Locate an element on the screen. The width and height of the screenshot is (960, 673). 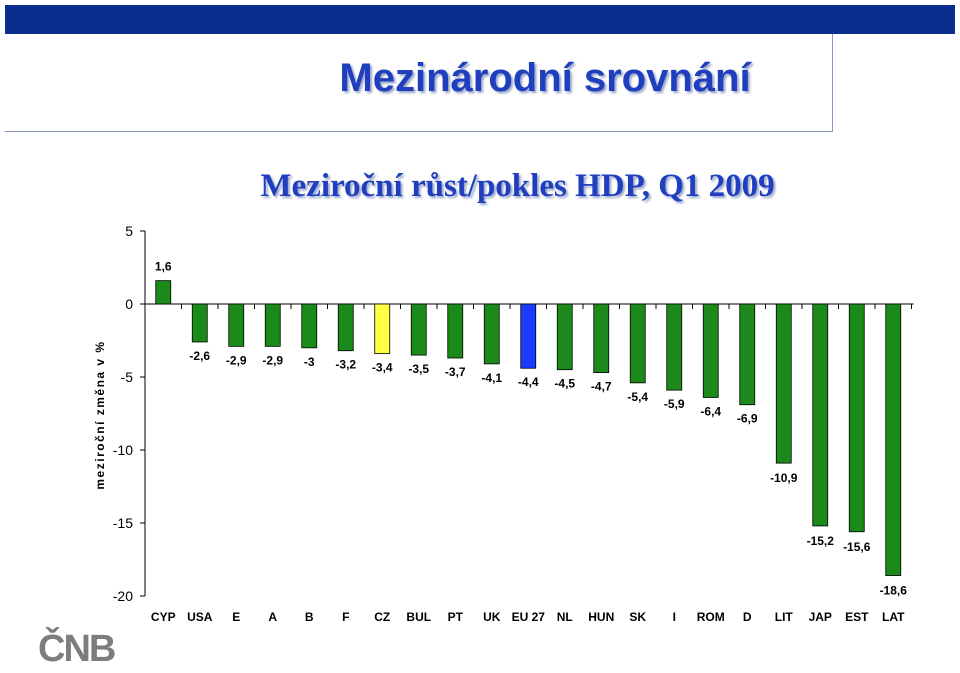
x-tick-label: CZ is located at coordinates (382, 617).